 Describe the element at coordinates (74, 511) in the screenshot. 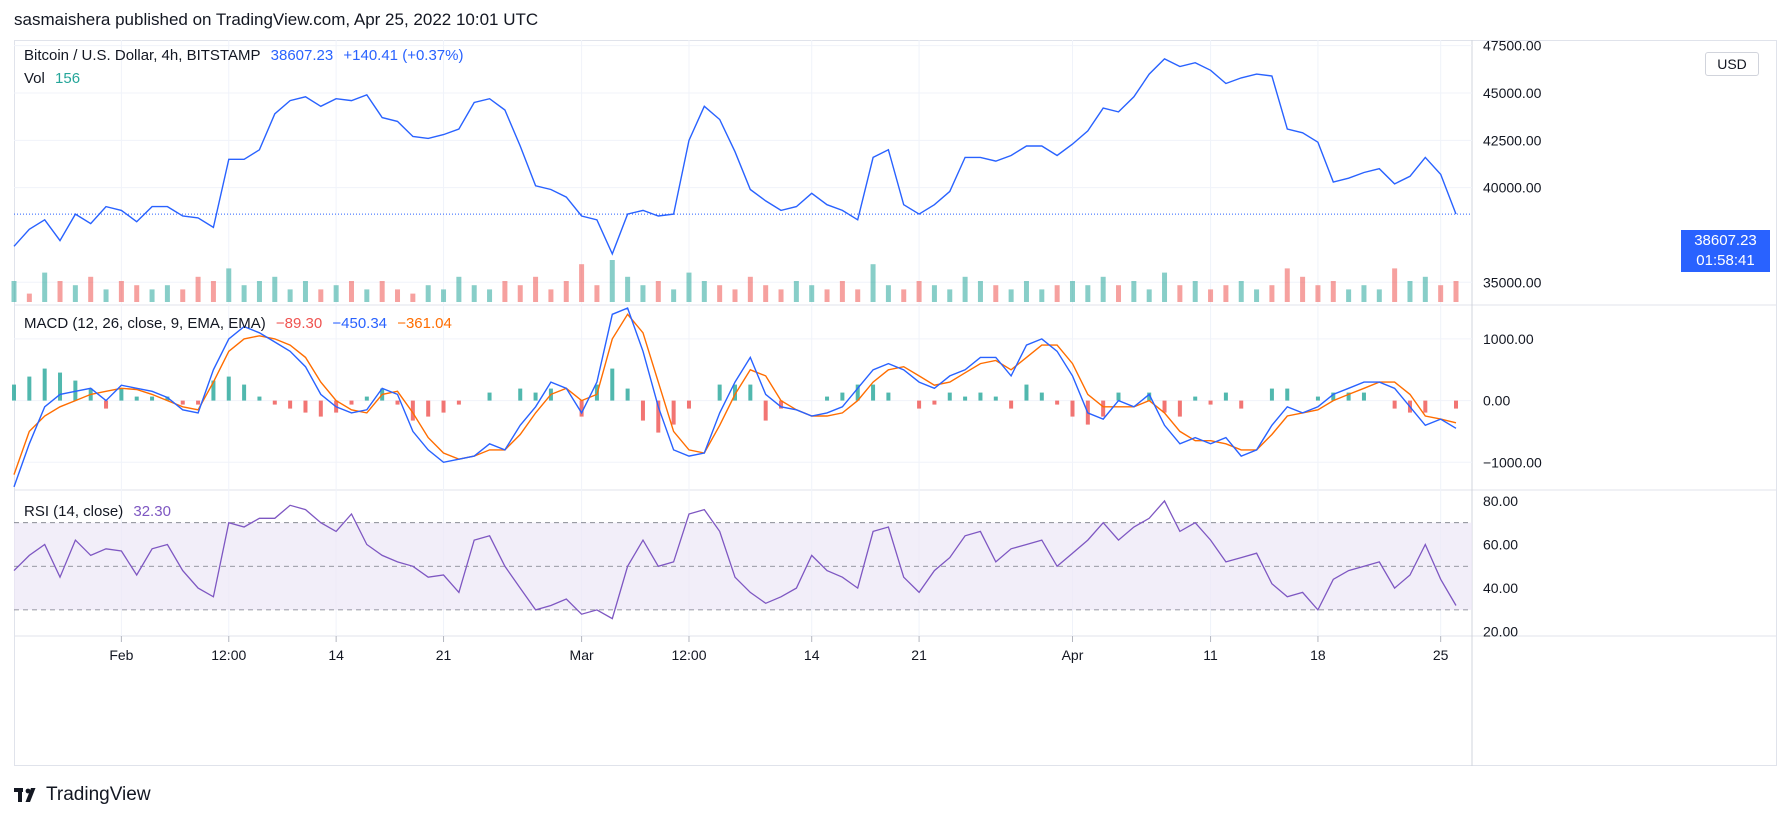

I see `rsi-label: RSI (14, close)` at that location.